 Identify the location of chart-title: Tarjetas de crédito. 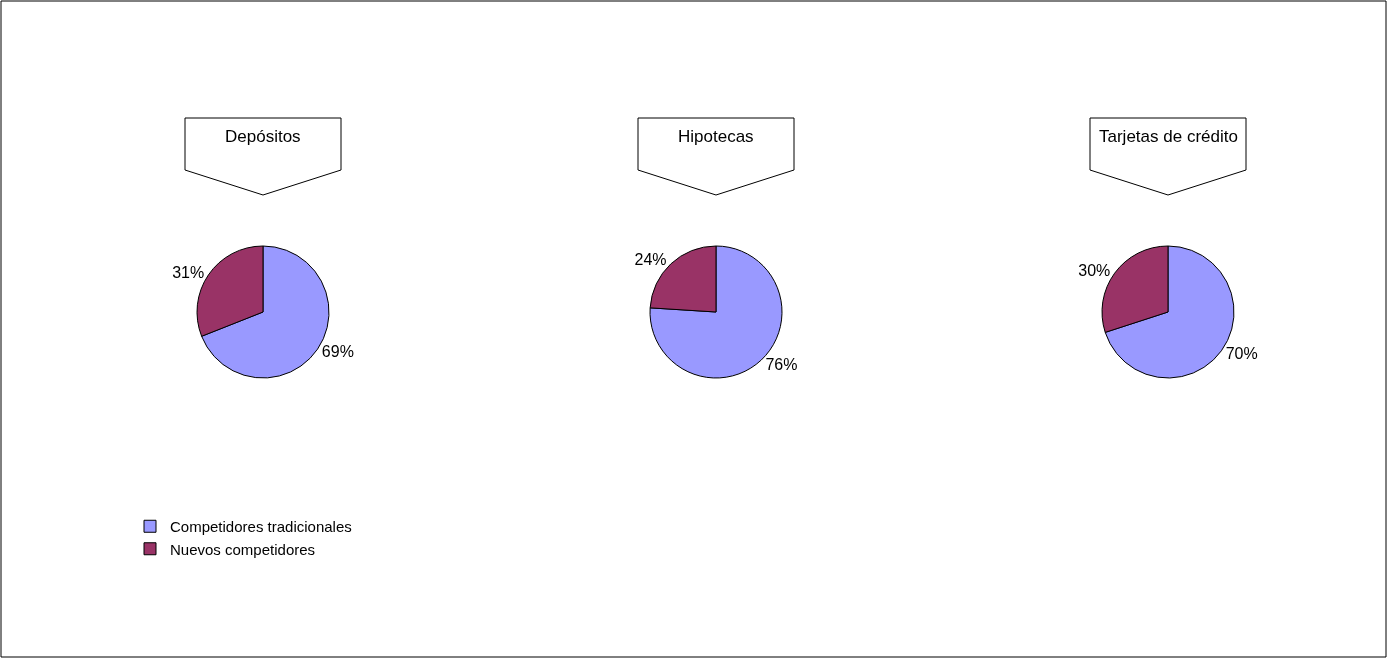
(1168, 136).